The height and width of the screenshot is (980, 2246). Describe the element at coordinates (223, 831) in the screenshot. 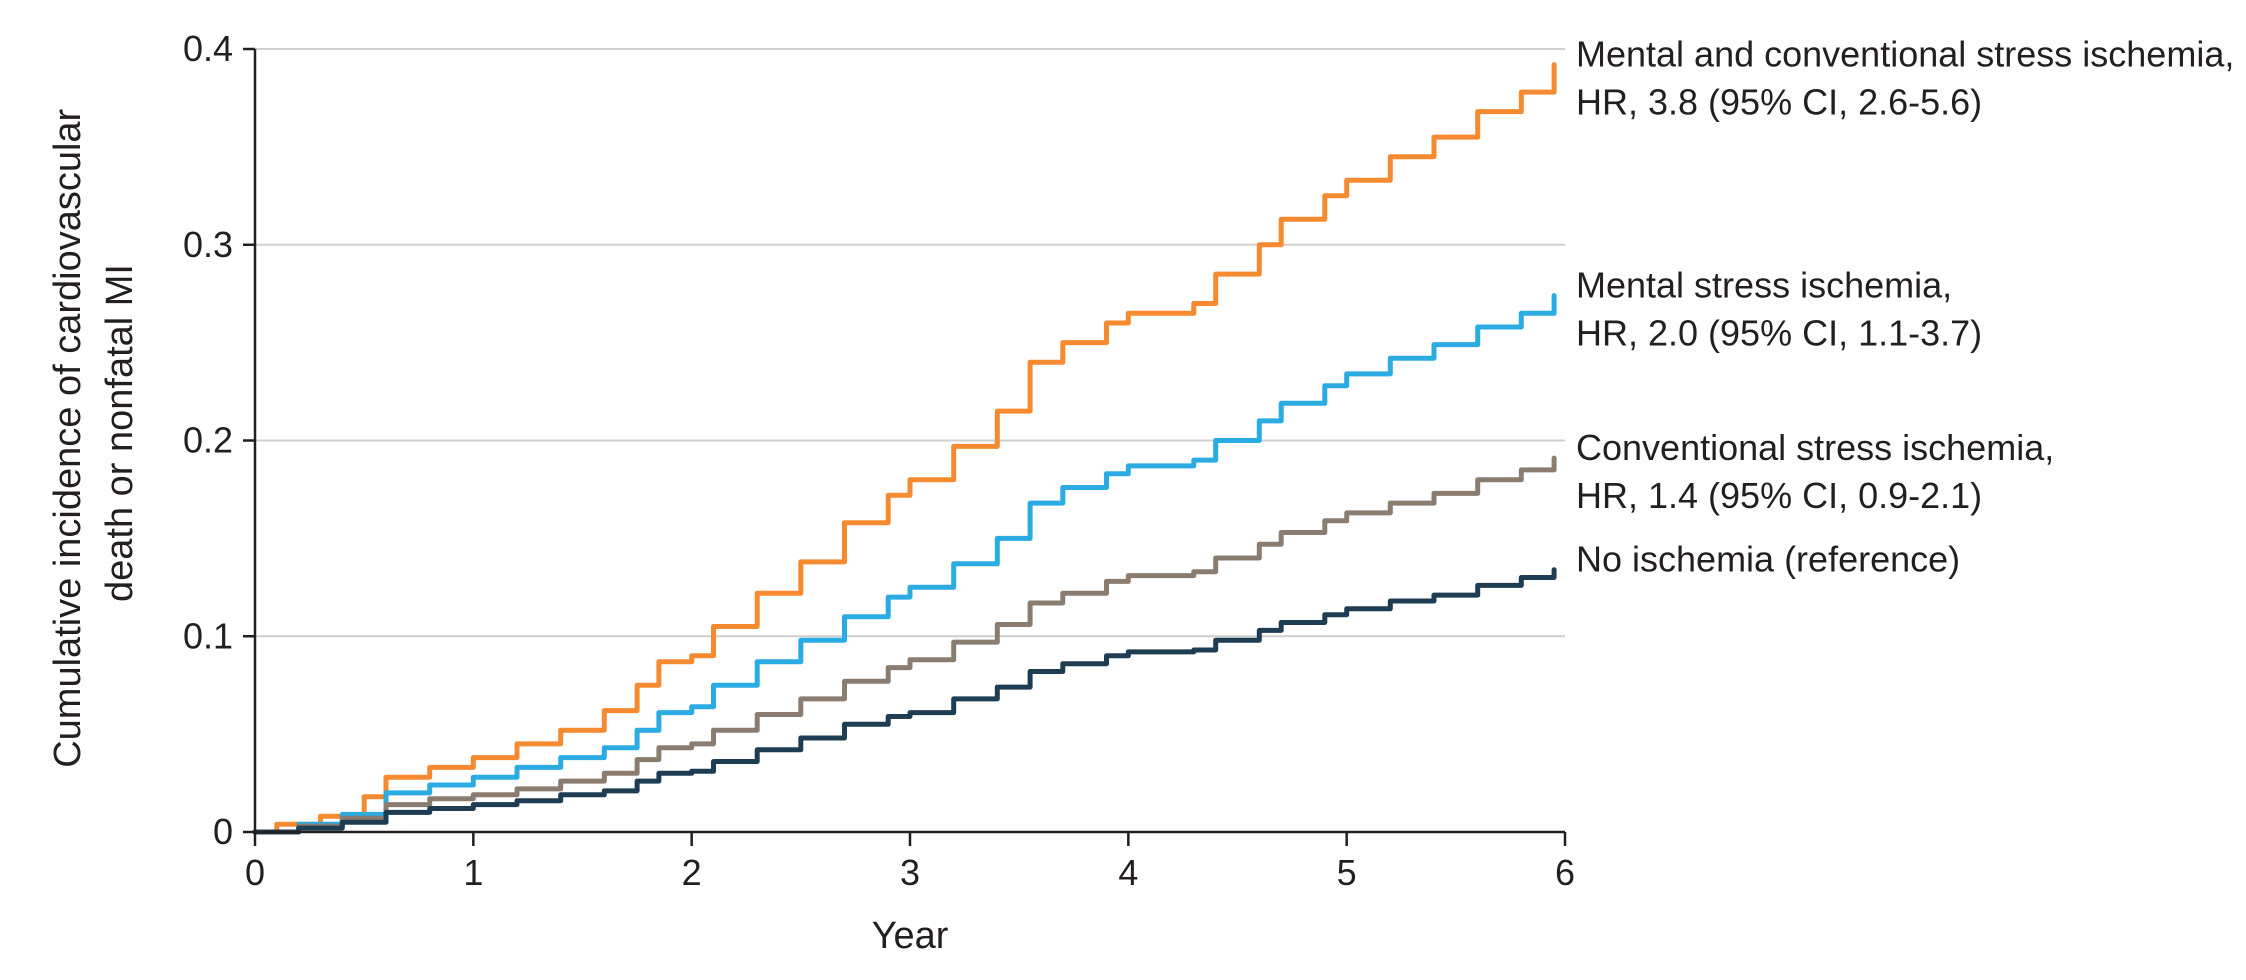

I see `y-tick-label-0: 0` at that location.